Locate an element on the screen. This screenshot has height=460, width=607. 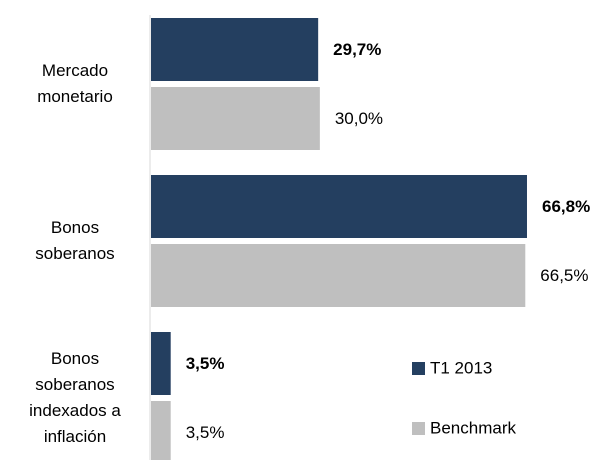
category-label: Mercado monetario is located at coordinates (75, 83).